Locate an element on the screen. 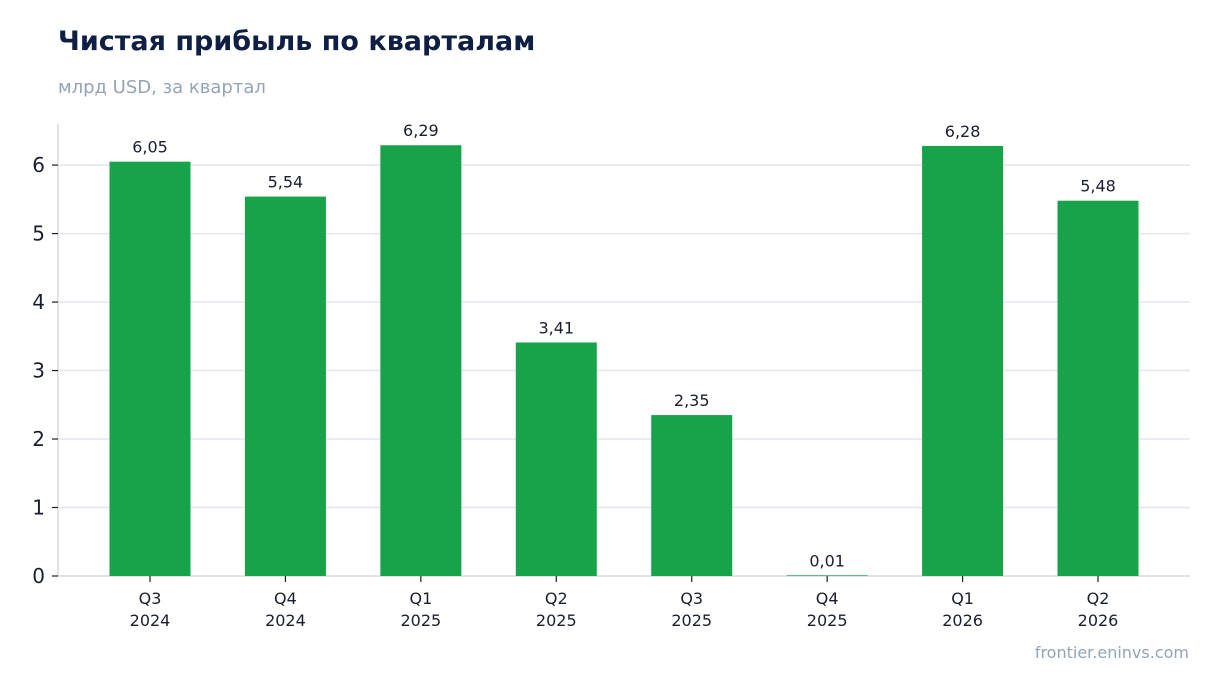 The image size is (1220, 693). y-tick-label: 0 is located at coordinates (38, 576).